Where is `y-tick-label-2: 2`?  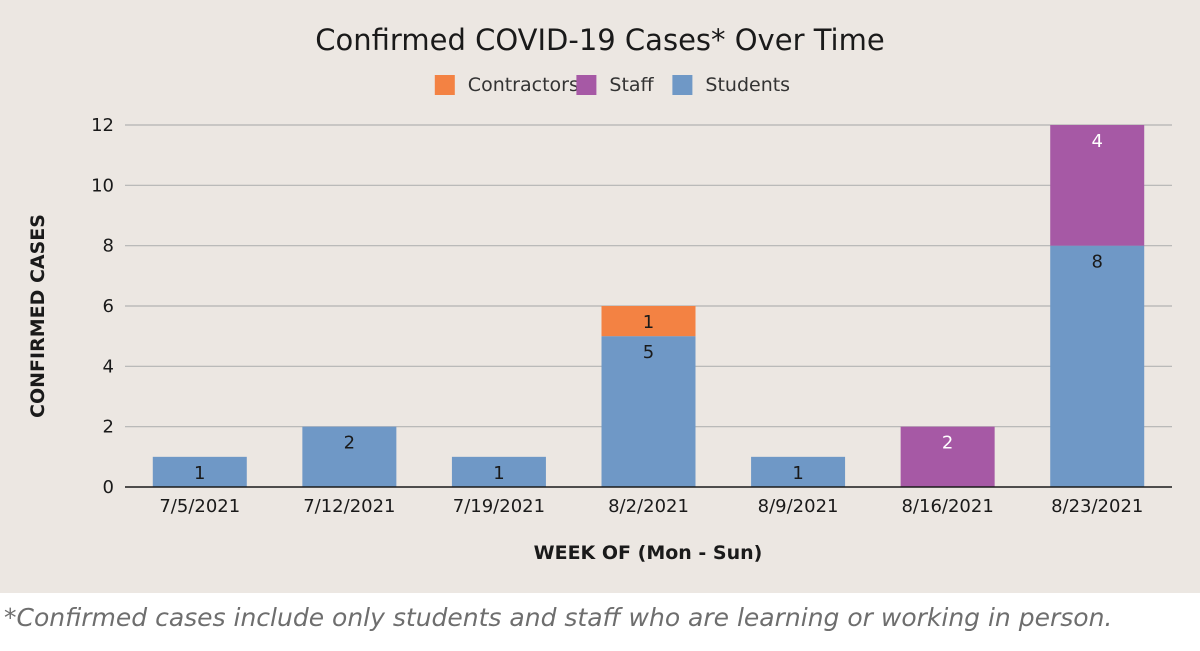 y-tick-label-2: 2 is located at coordinates (108, 427).